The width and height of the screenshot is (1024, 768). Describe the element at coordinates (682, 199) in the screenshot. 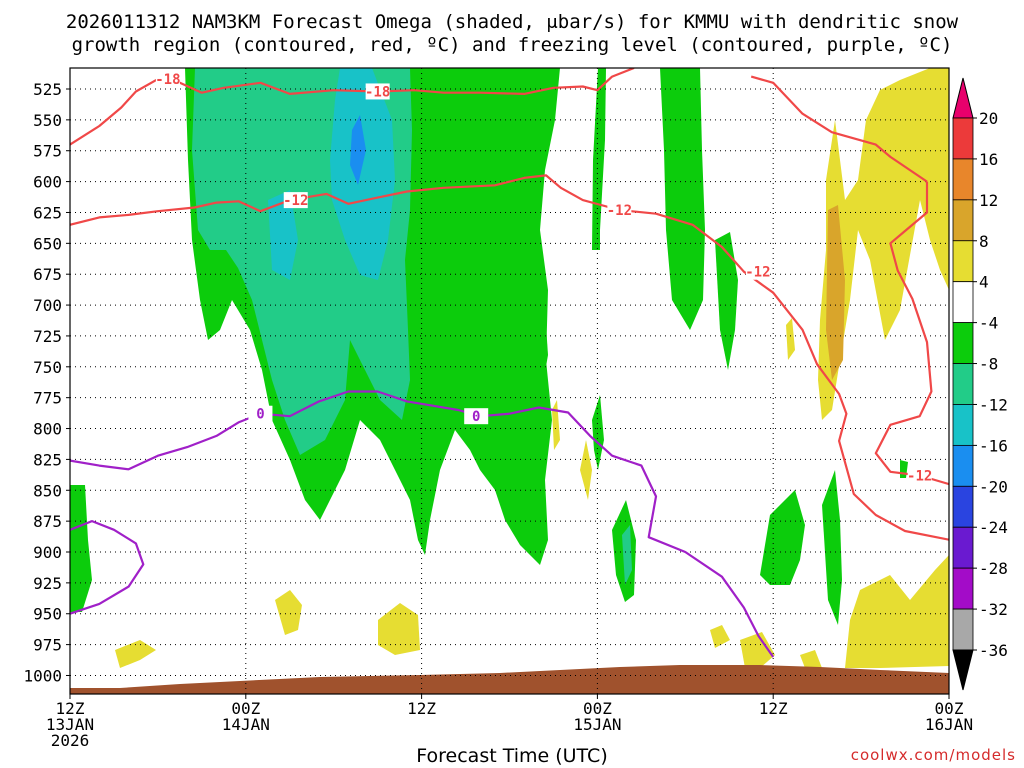

I see `omega-fill-green-right2` at that location.